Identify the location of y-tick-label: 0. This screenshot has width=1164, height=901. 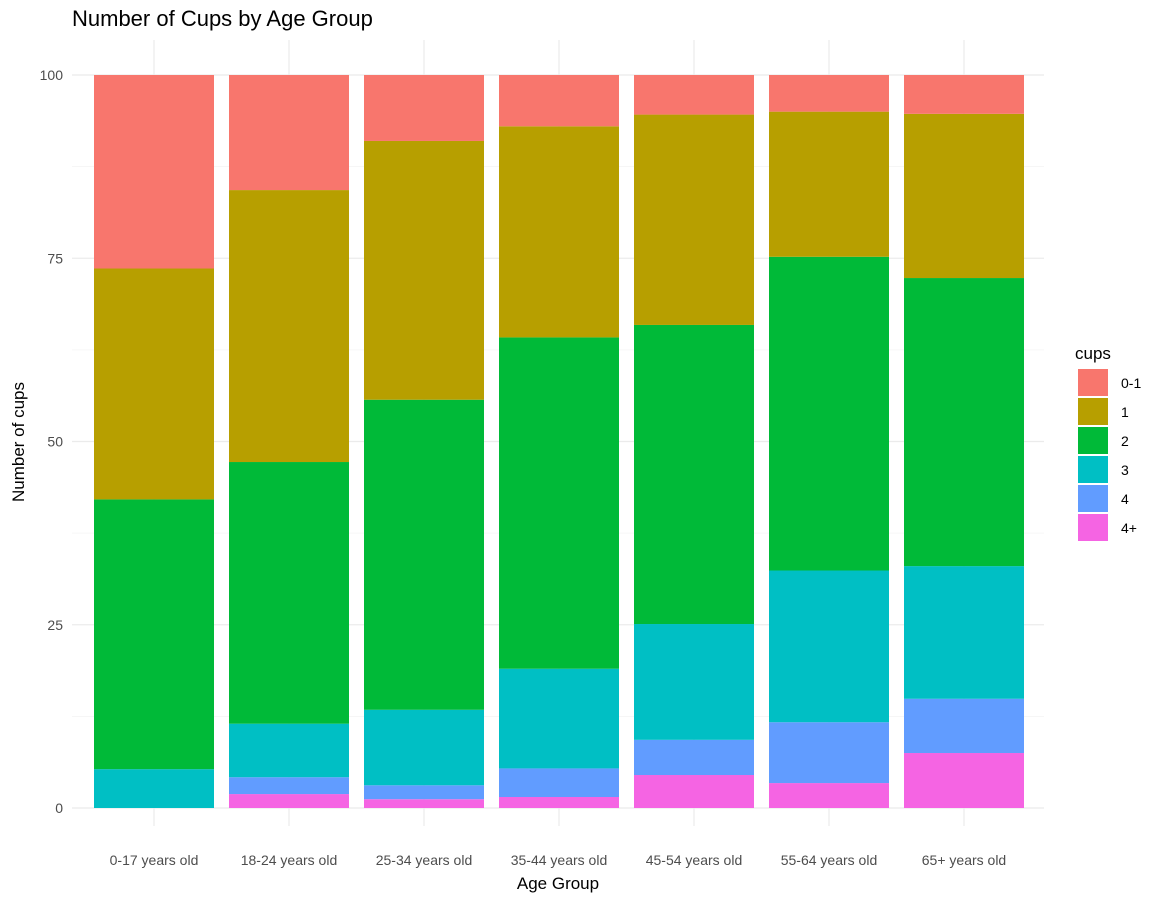
(59, 808).